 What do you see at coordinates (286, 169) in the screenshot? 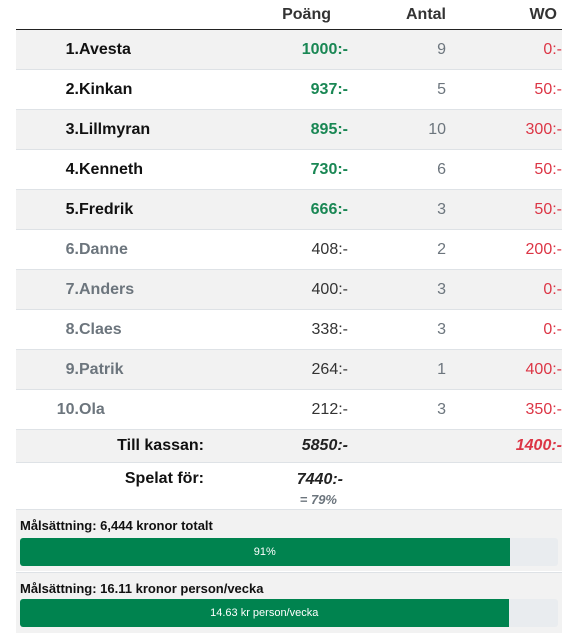
I see `player-points: 730:-` at bounding box center [286, 169].